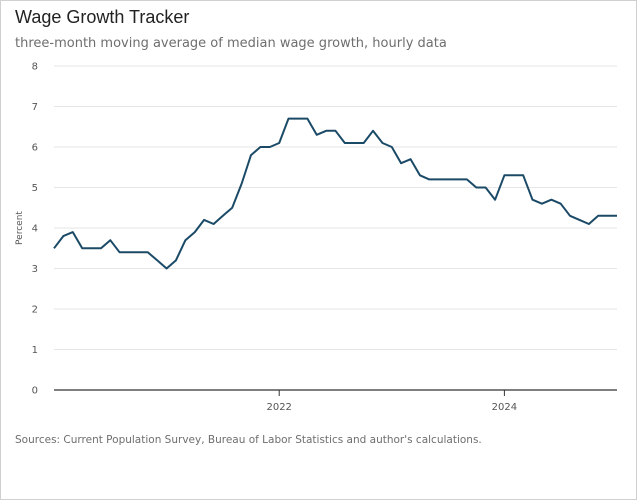 This screenshot has height=500, width=637. I want to click on chart-title: Wage Growth Tracker, so click(102, 17).